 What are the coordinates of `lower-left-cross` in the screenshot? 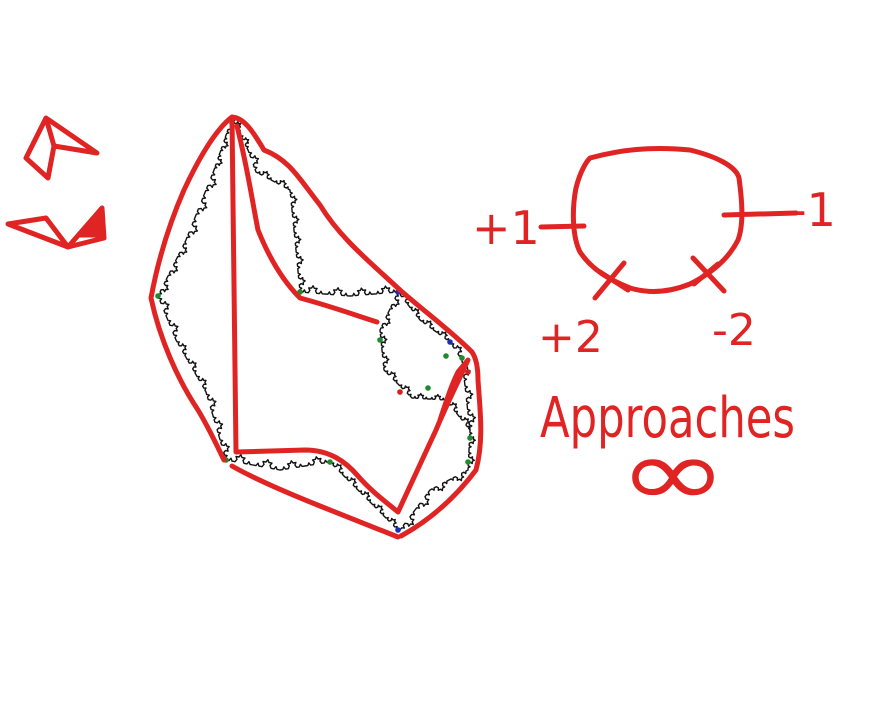 It's located at (611, 280).